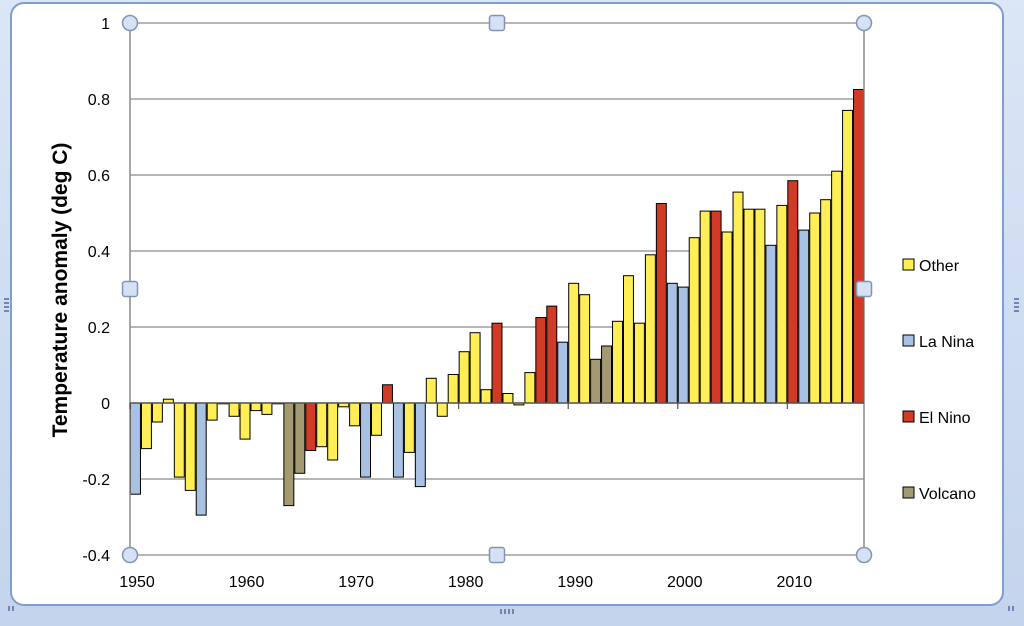 The image size is (1024, 626). Describe the element at coordinates (99, 176) in the screenshot. I see `y-tick-label: 0.6` at that location.